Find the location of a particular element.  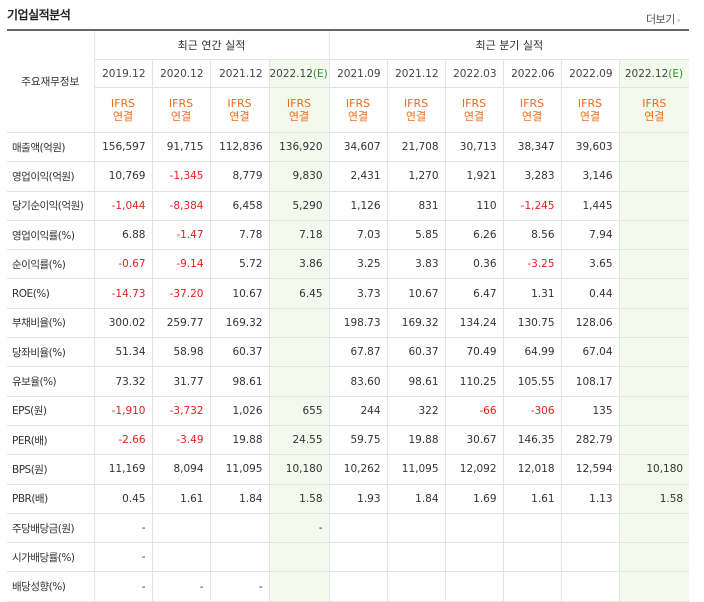

row-label: 당기순이익(억원) is located at coordinates (51, 205).